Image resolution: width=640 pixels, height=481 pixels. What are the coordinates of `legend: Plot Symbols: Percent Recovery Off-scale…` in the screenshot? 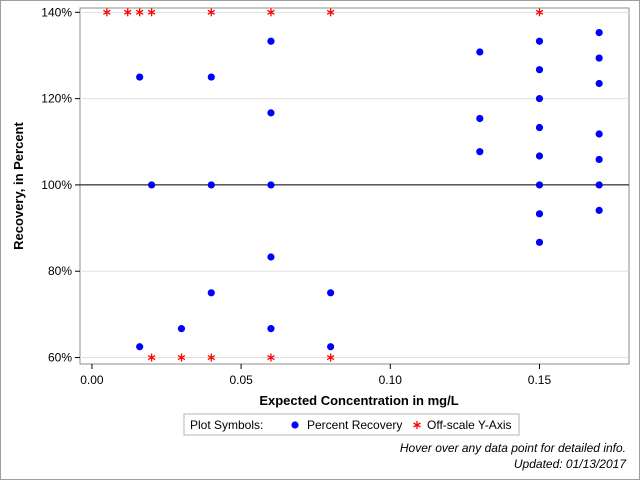 It's located at (351, 424).